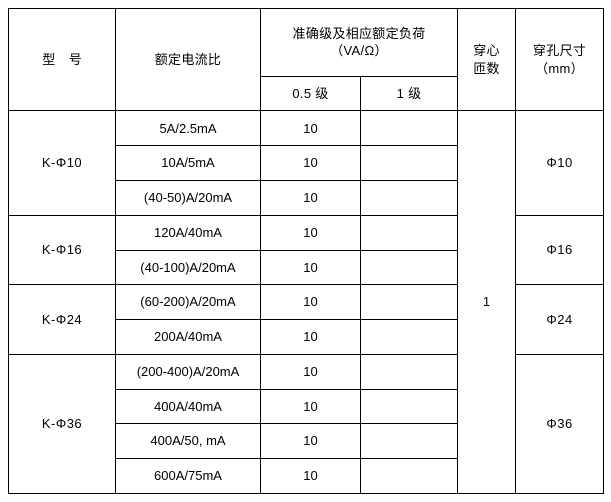 Image resolution: width=611 pixels, height=502 pixels. Describe the element at coordinates (188, 232) in the screenshot. I see `cell-rated-current-ratio: 120A/40mA` at that location.